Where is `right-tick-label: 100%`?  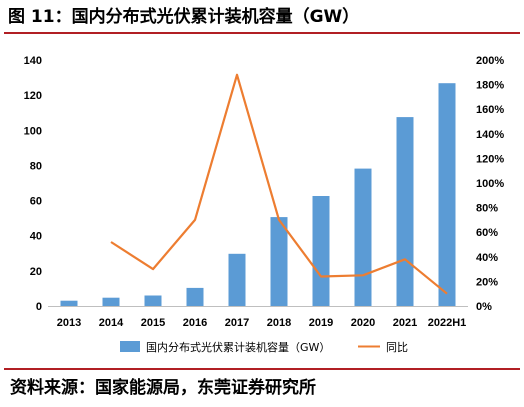 right-tick-label: 100% is located at coordinates (490, 184).